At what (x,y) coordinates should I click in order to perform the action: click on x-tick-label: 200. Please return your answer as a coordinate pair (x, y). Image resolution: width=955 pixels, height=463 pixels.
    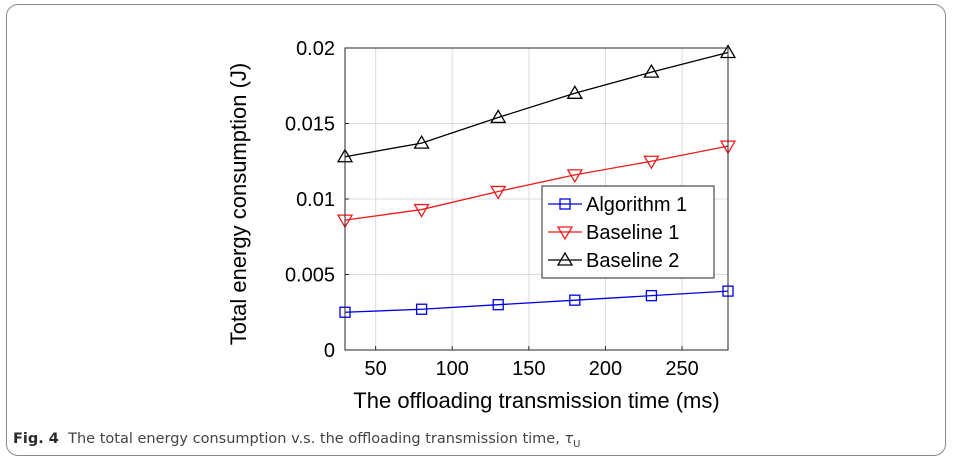
    Looking at the image, I should click on (605, 369).